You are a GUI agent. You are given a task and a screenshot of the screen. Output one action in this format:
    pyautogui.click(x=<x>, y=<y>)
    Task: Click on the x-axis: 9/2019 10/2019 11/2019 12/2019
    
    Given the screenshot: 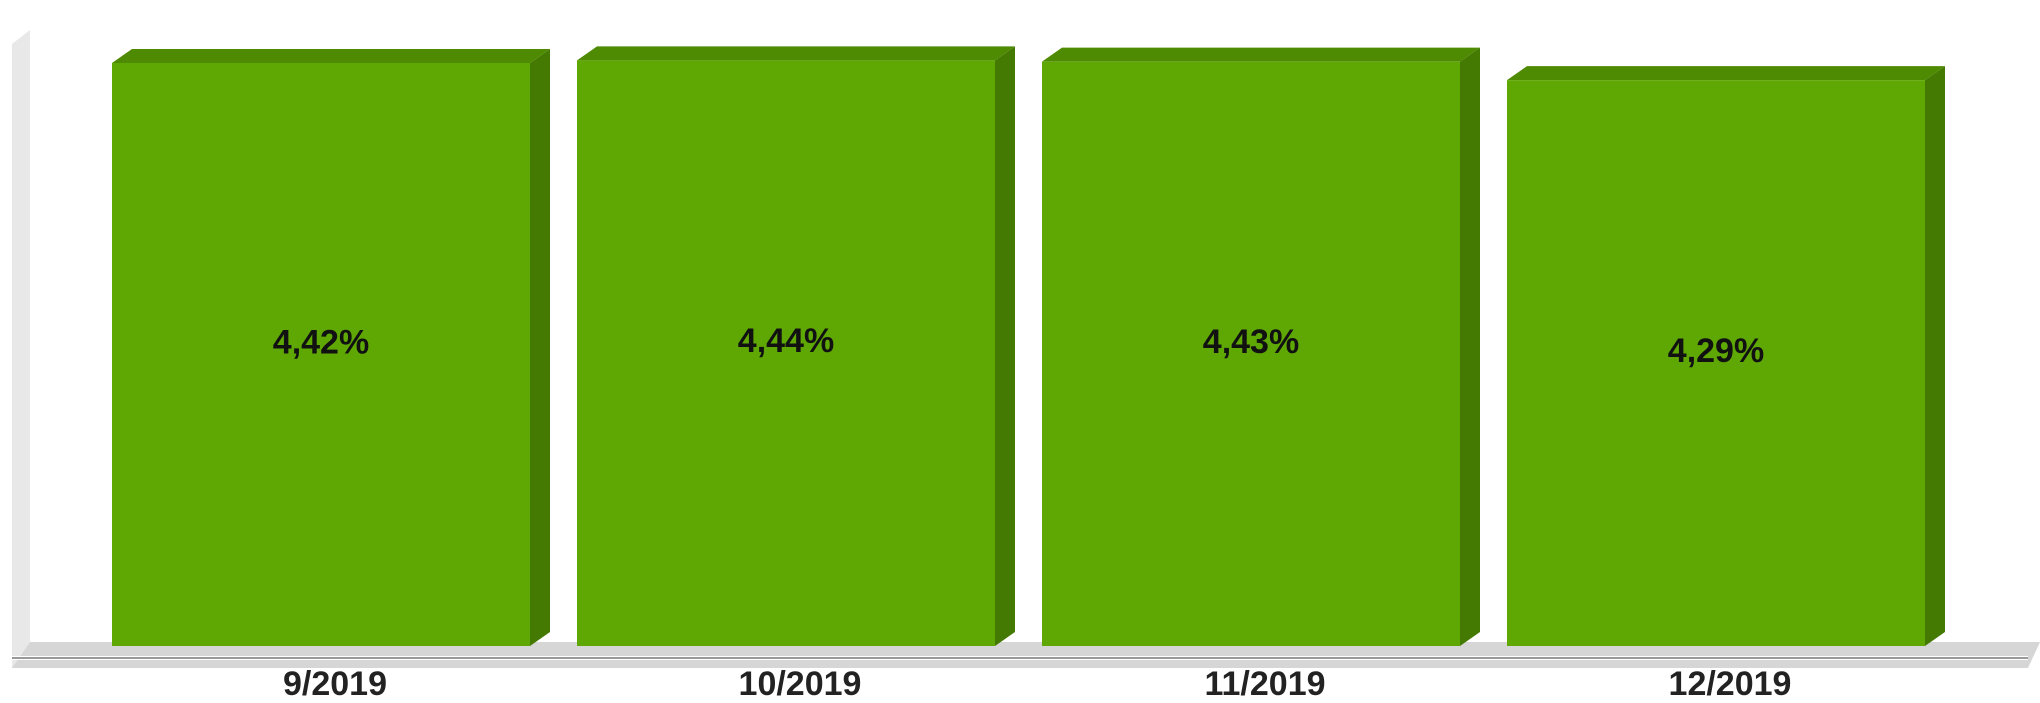 What is the action you would take?
    pyautogui.click(x=1037, y=684)
    